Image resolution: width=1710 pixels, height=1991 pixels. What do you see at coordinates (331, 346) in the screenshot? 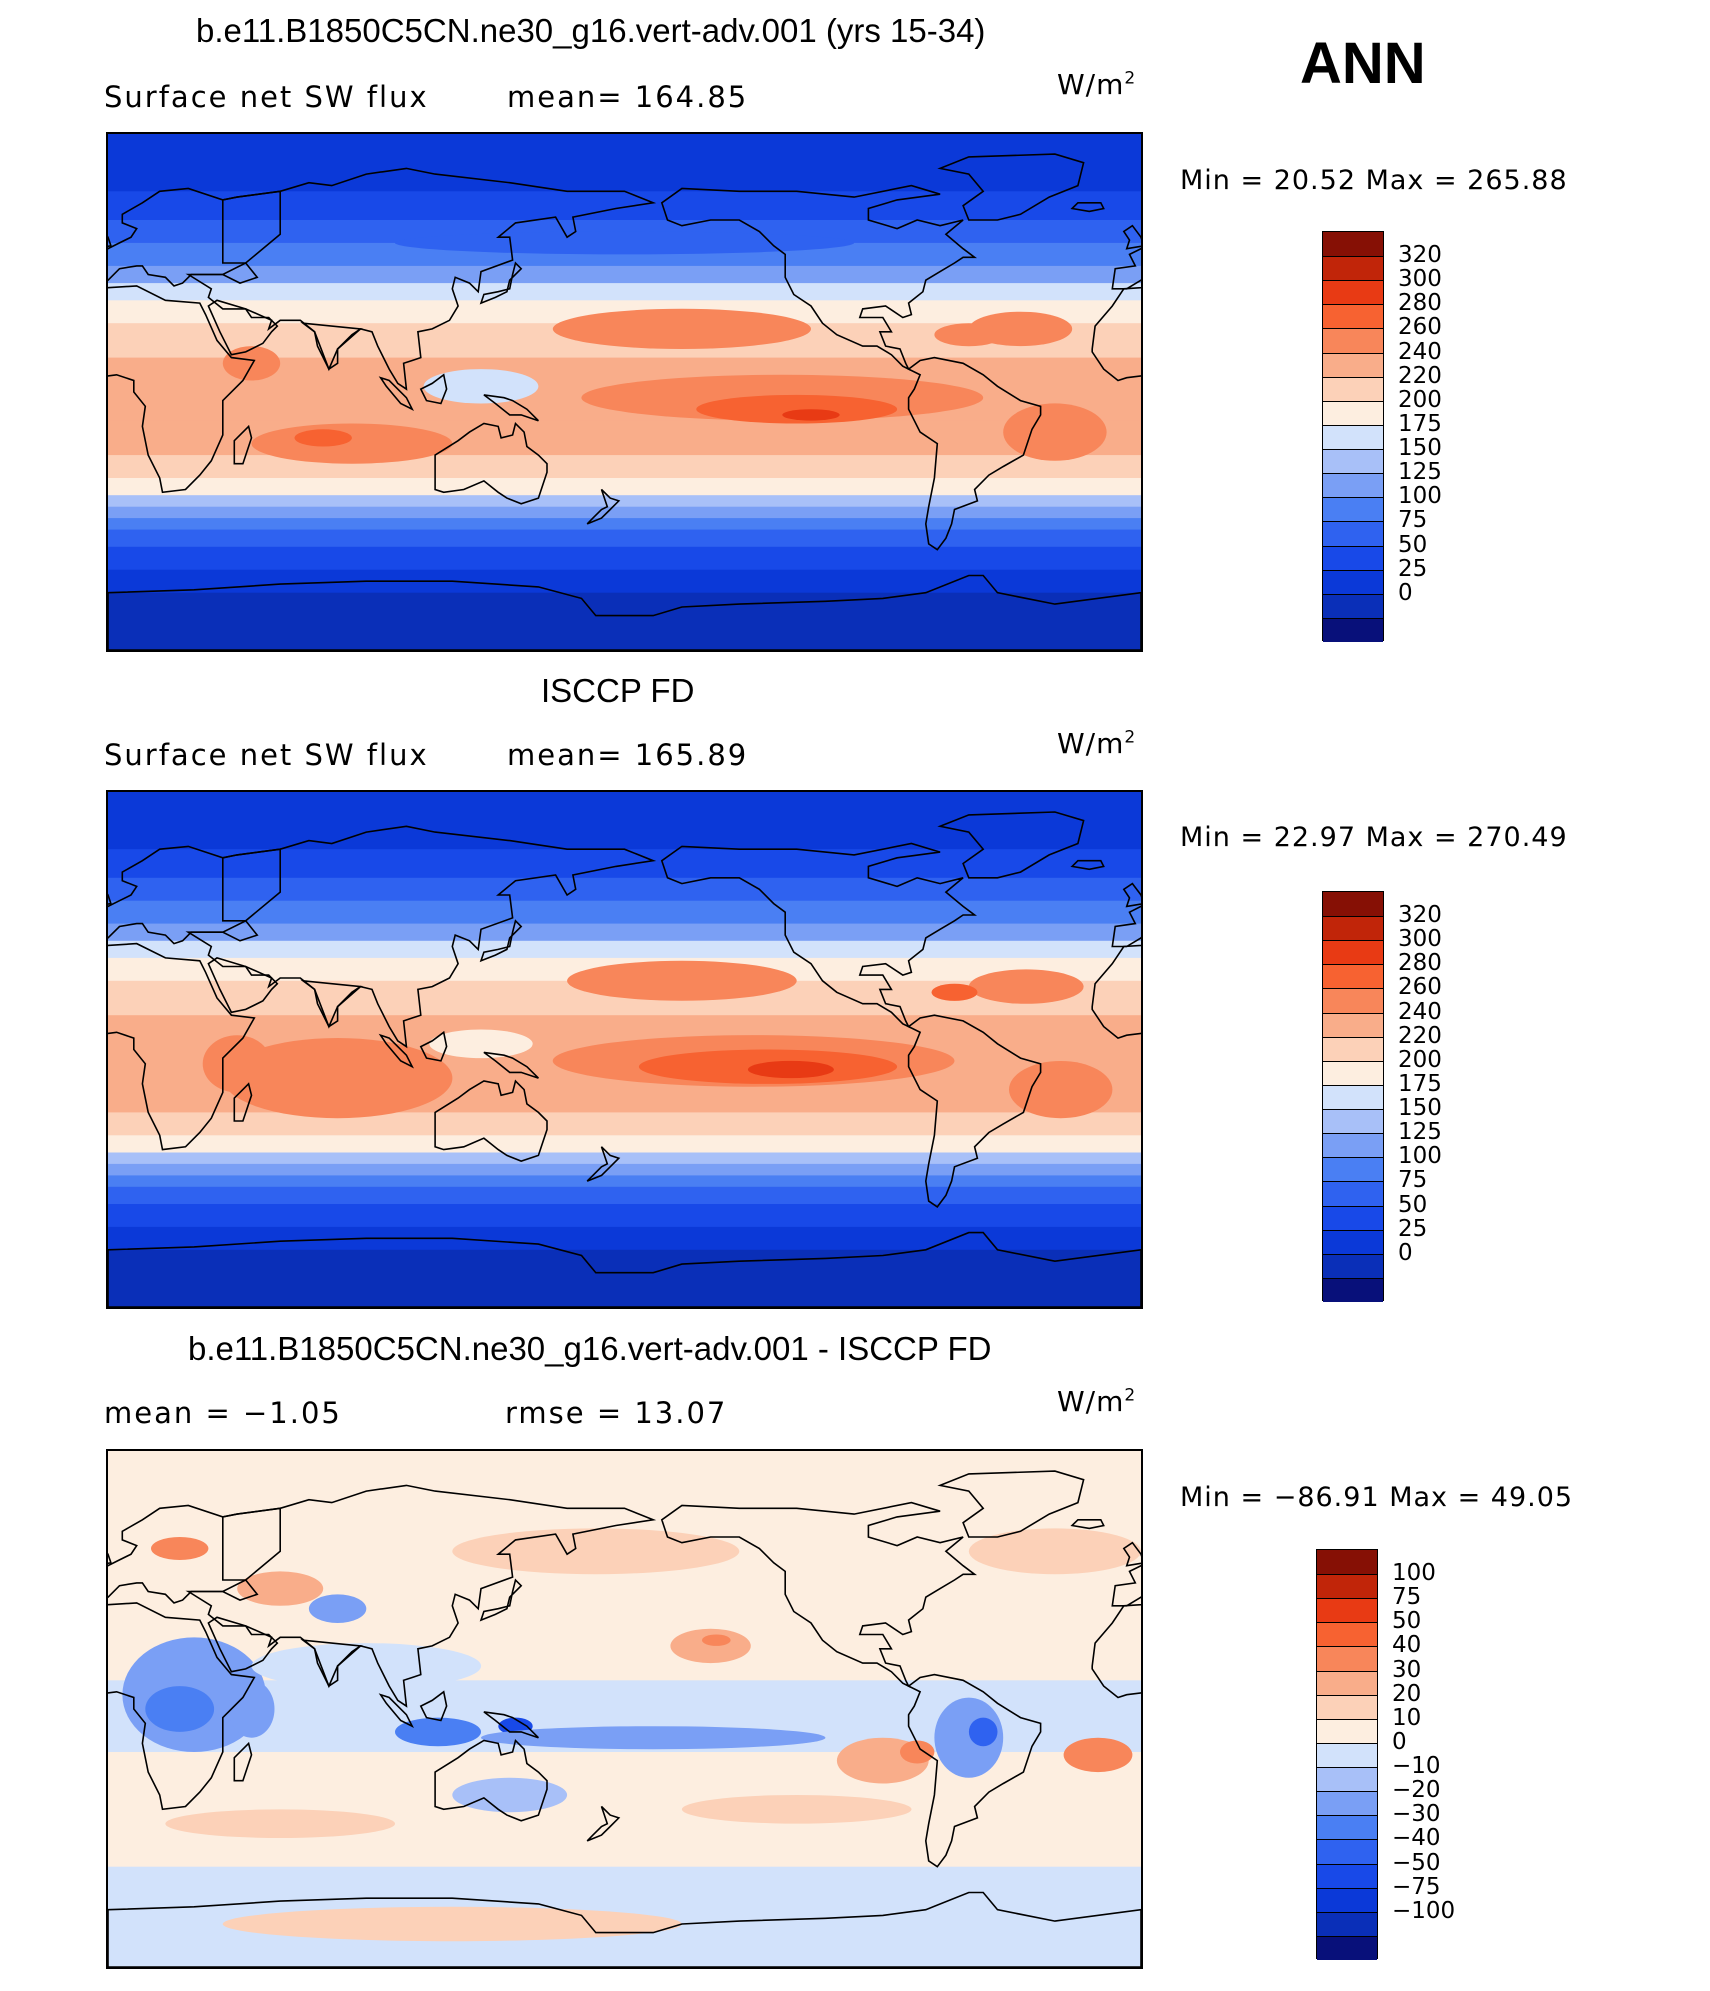
I see `coastline-india` at bounding box center [331, 346].